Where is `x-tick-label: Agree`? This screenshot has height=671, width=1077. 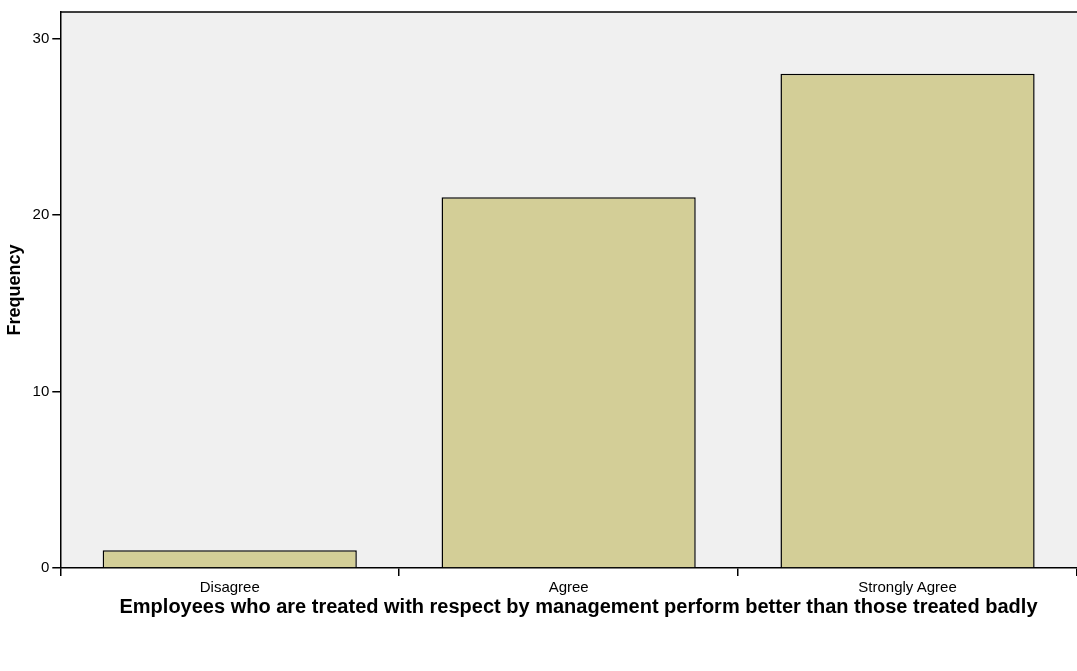
x-tick-label: Agree is located at coordinates (568, 587).